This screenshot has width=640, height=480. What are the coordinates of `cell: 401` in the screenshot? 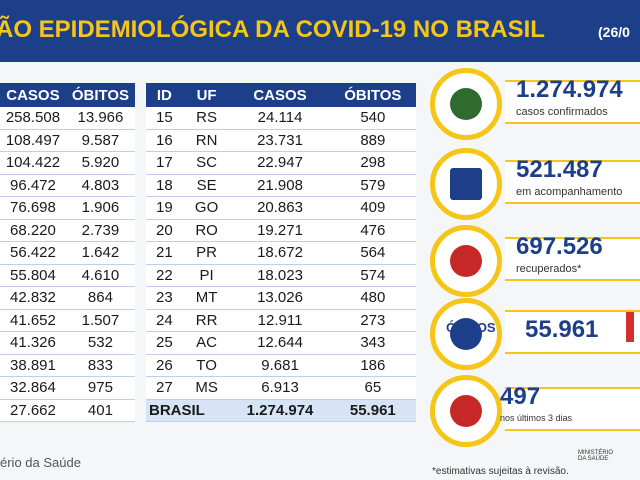 It's located at (100, 410).